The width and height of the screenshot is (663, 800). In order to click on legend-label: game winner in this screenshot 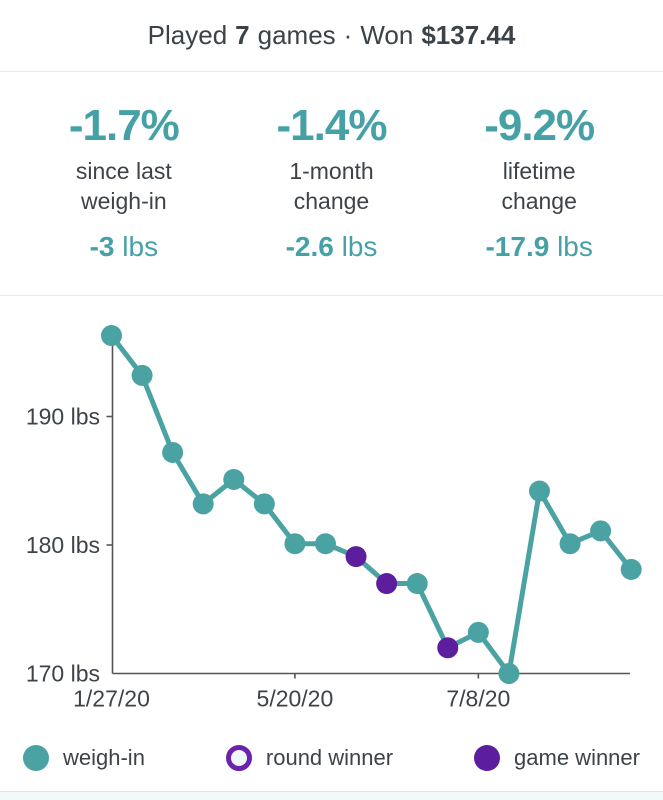, I will do `click(577, 757)`.